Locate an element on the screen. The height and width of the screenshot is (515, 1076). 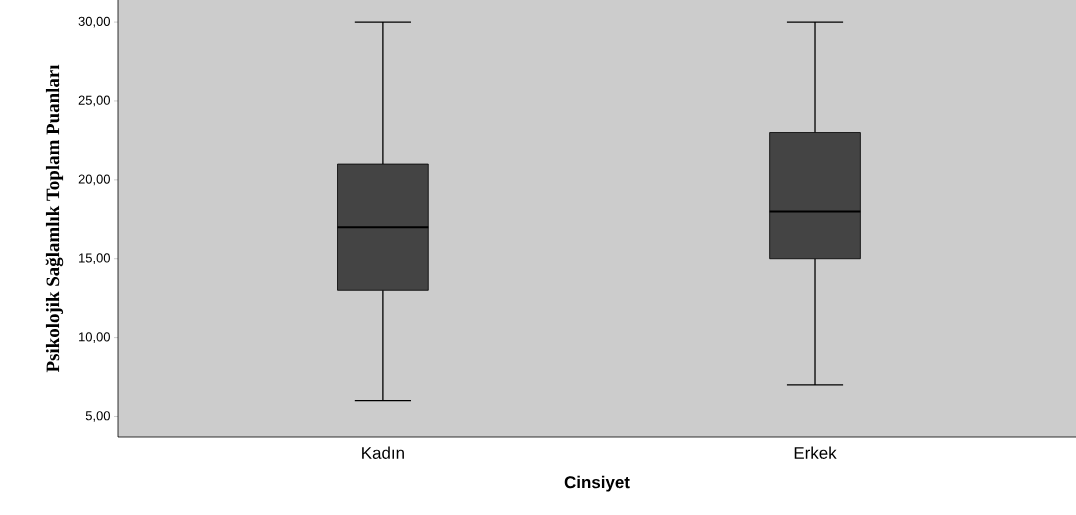
y-axis-title: Psikolojik Sağlamlık Toplam Puanları is located at coordinates (54, 218).